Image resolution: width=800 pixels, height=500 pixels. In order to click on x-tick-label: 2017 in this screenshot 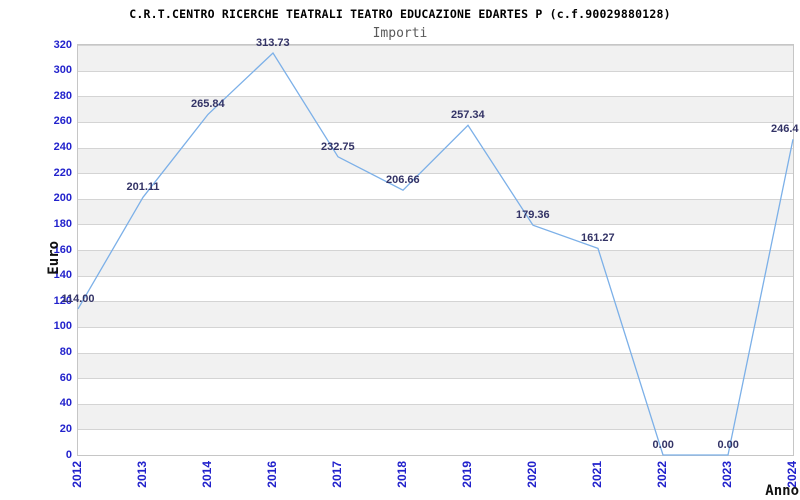, I will do `click(337, 474)`.